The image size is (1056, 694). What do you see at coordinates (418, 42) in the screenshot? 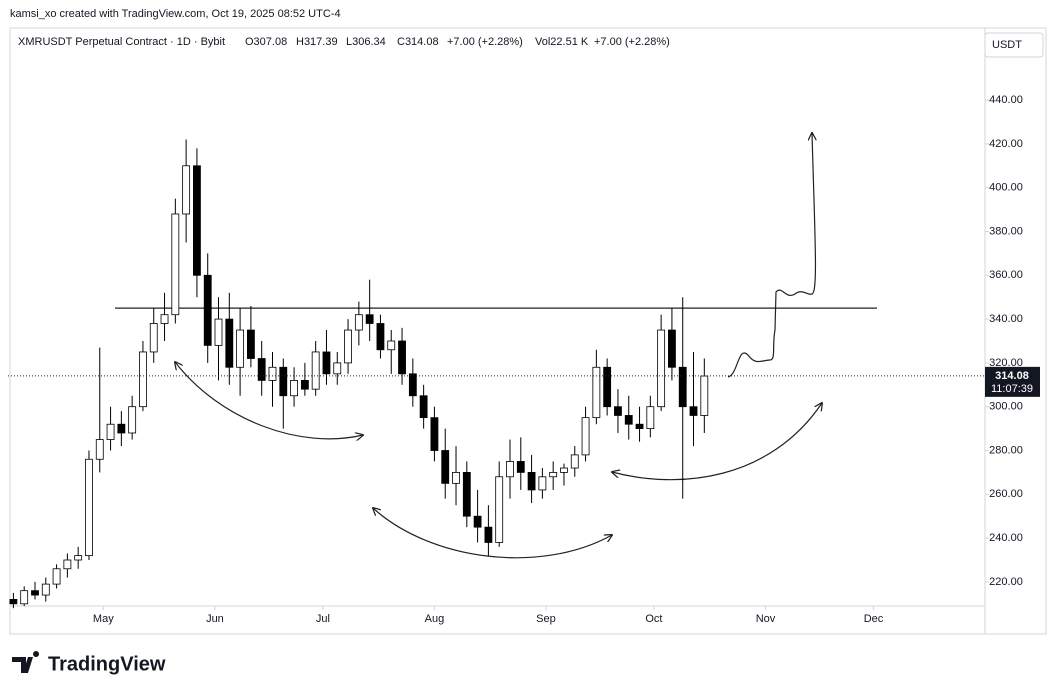
I see `close: C314.08` at bounding box center [418, 42].